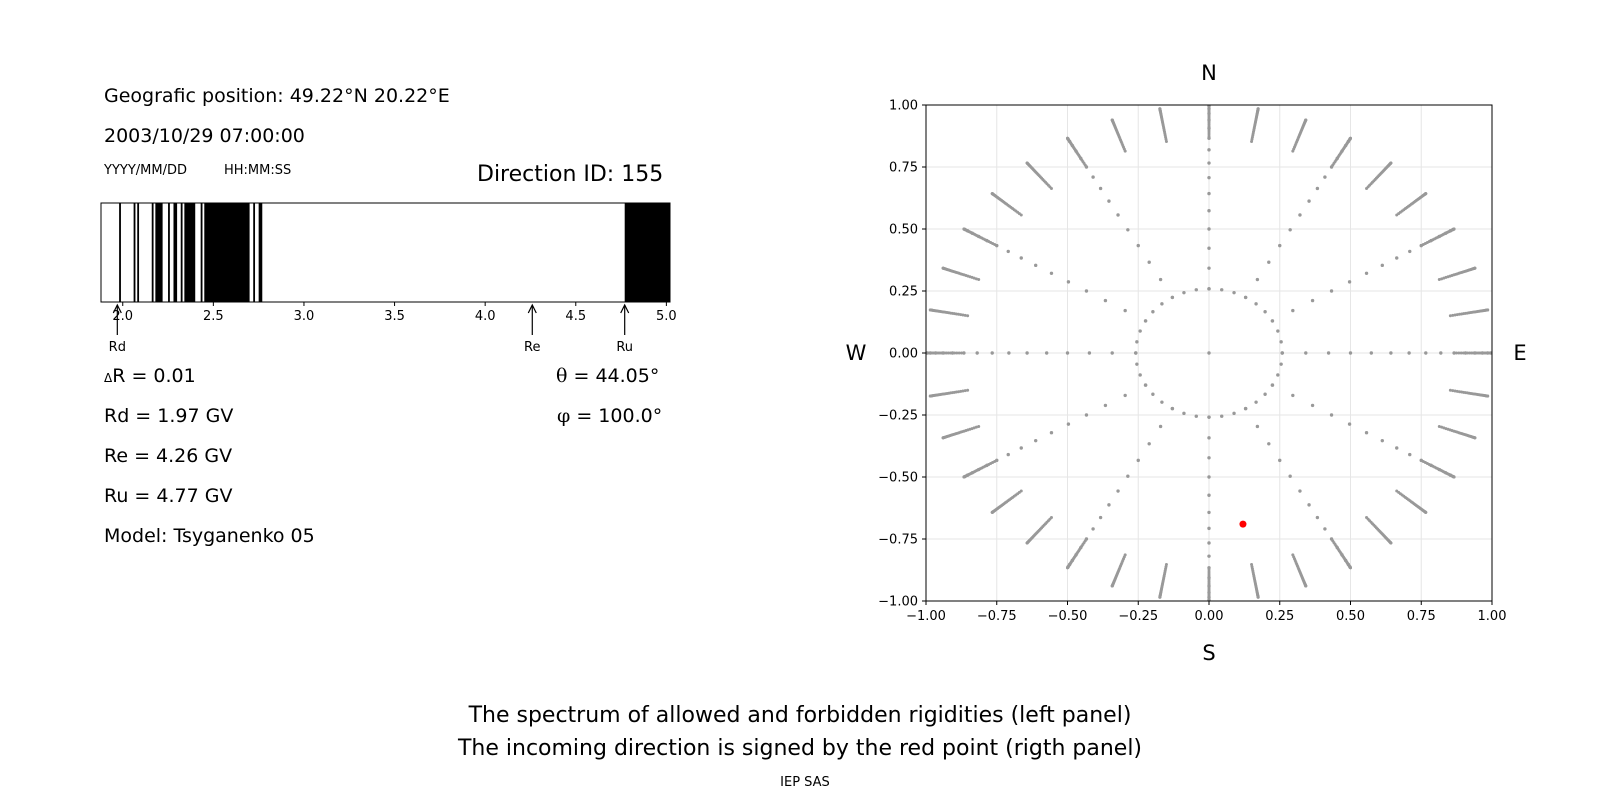 Image resolution: width=1600 pixels, height=800 pixels. I want to click on delta-r-value: R = 0.01, so click(154, 376).